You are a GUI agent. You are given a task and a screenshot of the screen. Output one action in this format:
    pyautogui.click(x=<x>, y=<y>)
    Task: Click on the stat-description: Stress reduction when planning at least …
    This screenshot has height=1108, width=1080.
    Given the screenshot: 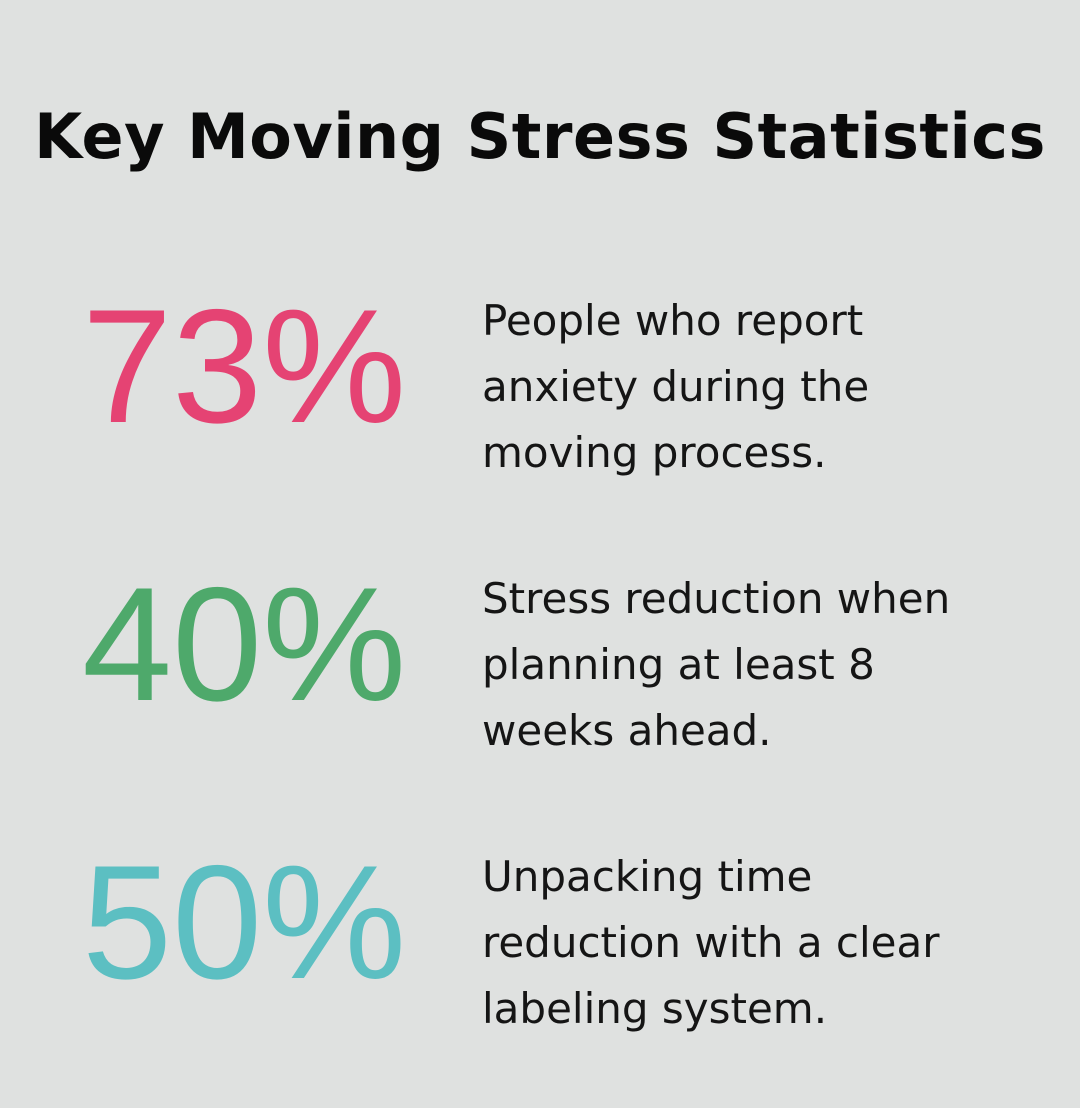 What is the action you would take?
    pyautogui.click(x=772, y=665)
    